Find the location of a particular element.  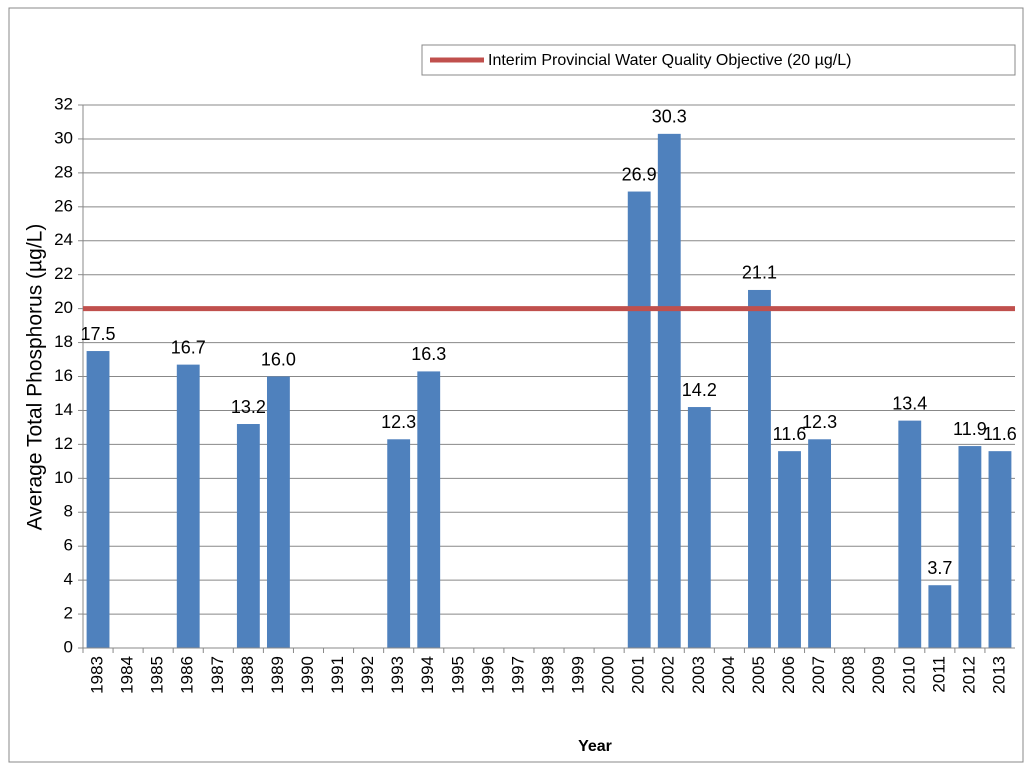

y-tick-label: 22 is located at coordinates (63, 273).